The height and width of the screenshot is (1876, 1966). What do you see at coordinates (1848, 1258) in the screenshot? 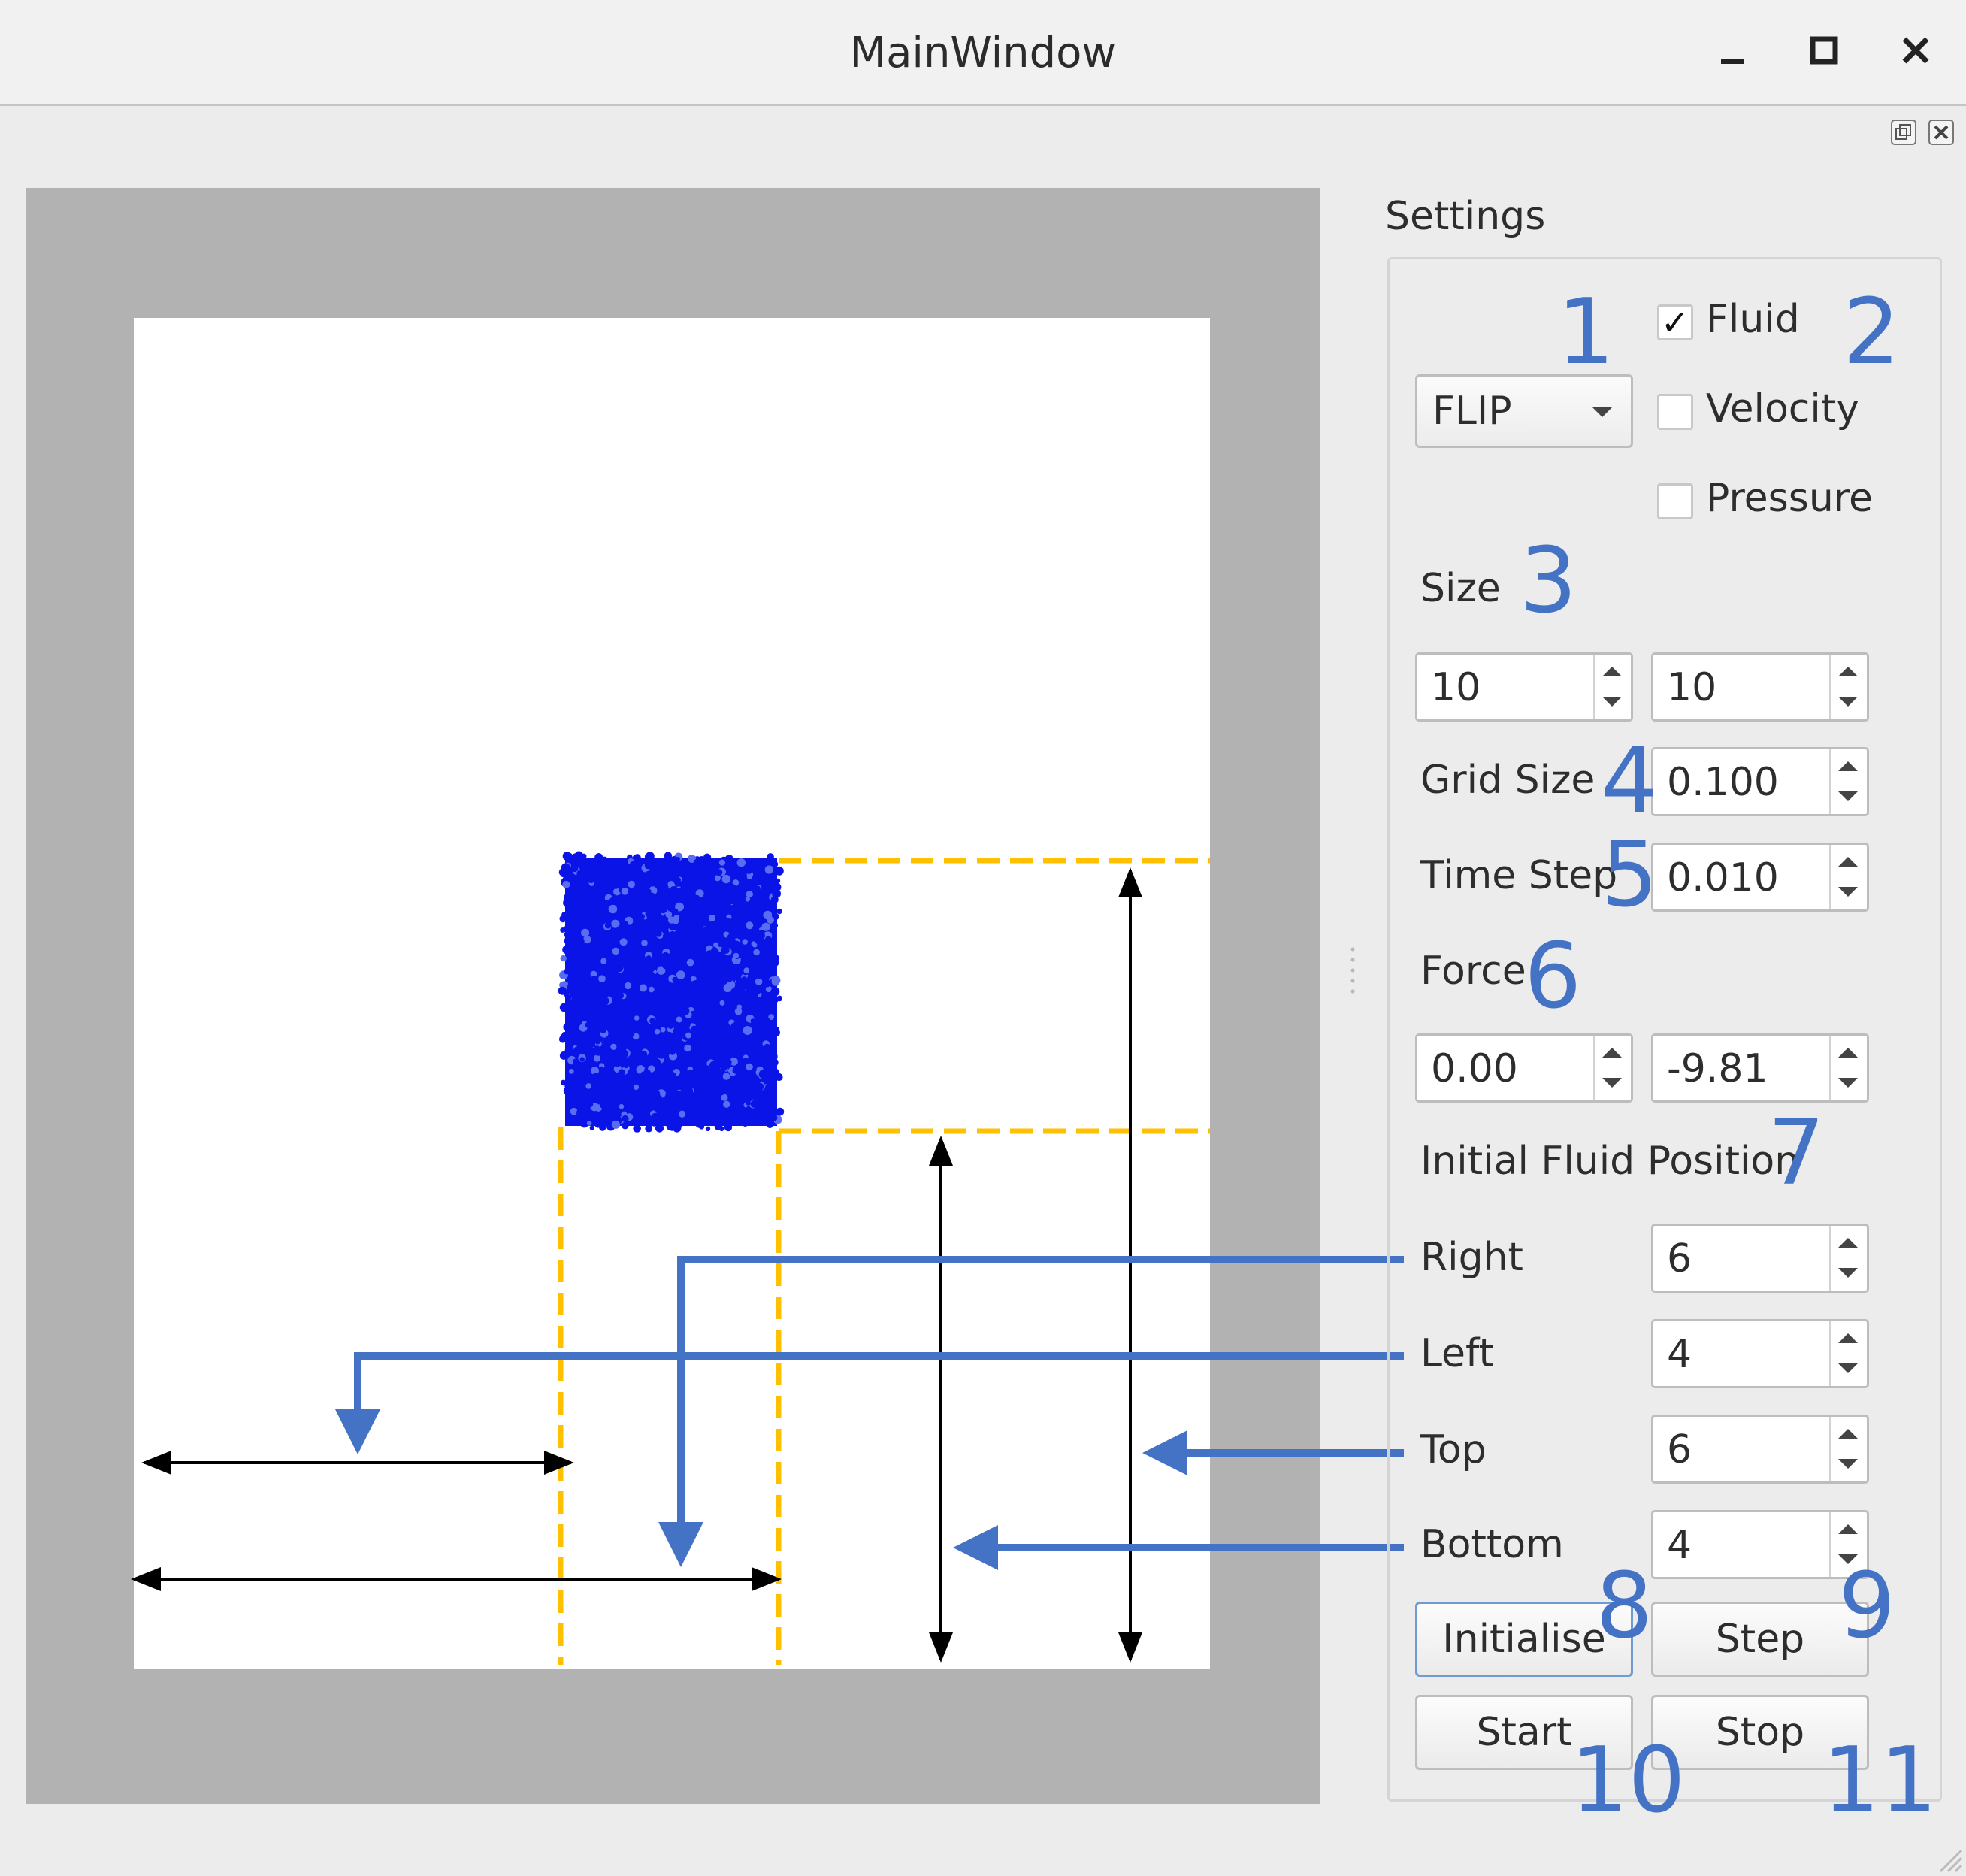
I see `right-stepper` at bounding box center [1848, 1258].